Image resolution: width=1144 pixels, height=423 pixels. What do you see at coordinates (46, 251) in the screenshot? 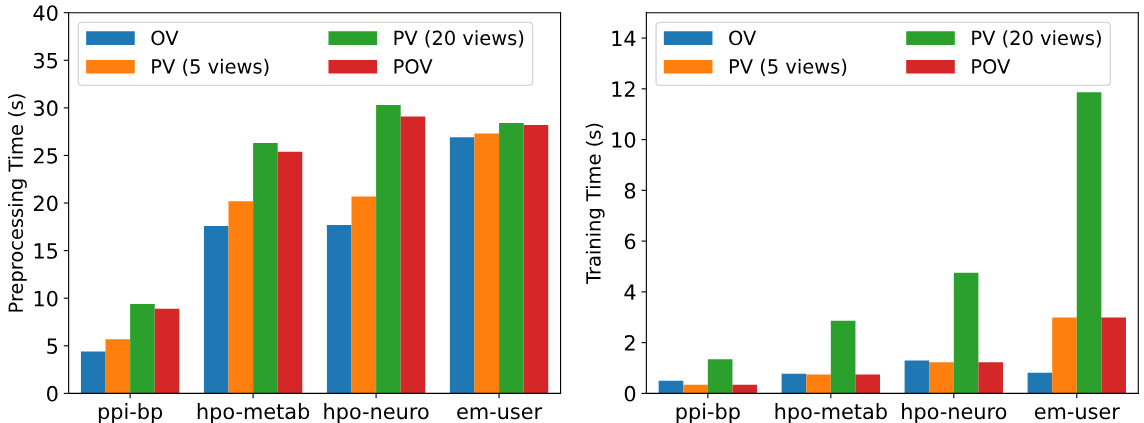
I see `y-tick-label: 15` at bounding box center [46, 251].